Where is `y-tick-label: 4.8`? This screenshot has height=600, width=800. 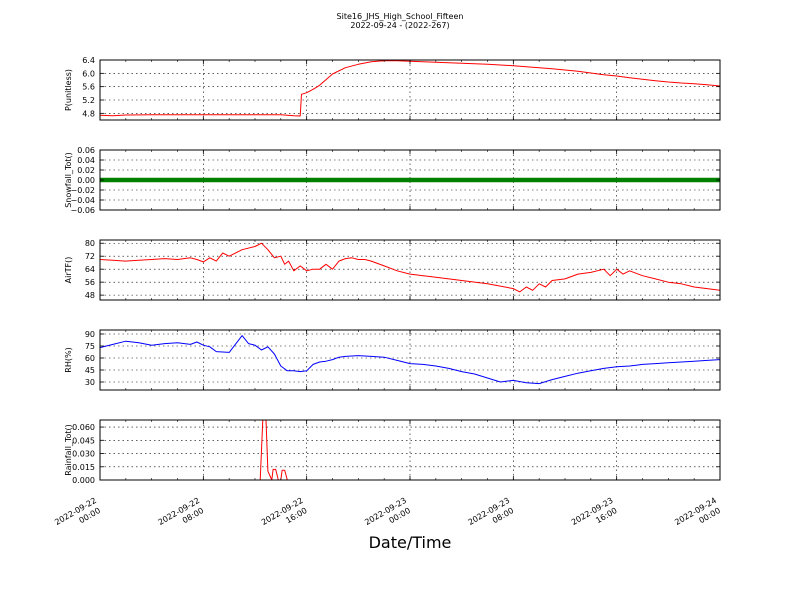
y-tick-label: 4.8 is located at coordinates (88, 113).